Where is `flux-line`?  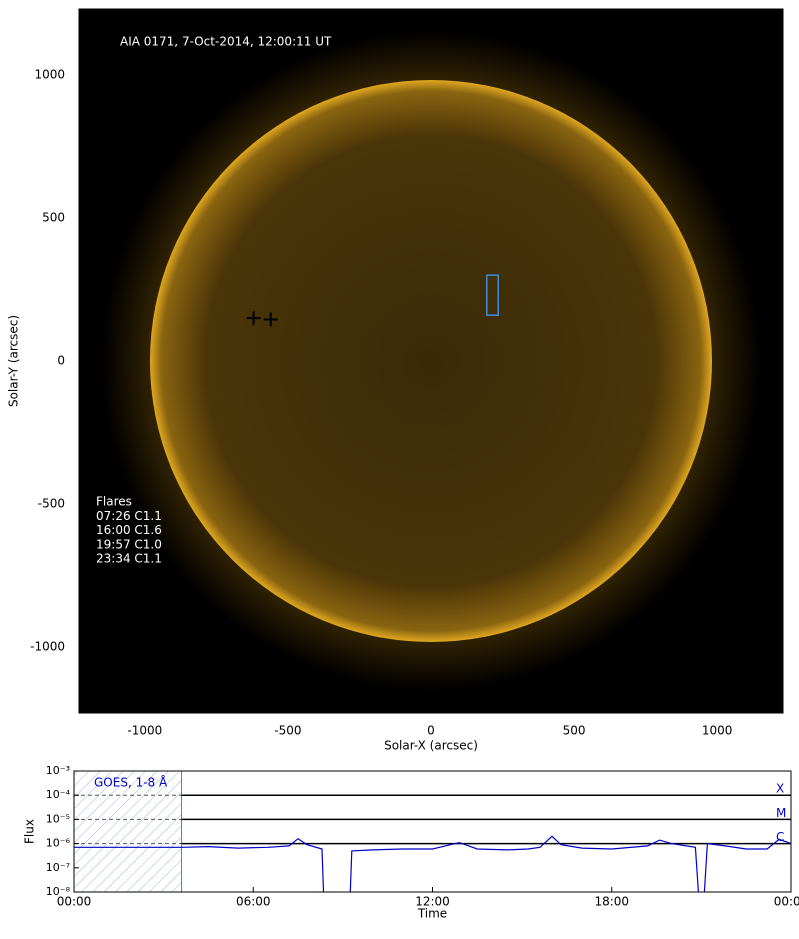 flux-line is located at coordinates (433, 864).